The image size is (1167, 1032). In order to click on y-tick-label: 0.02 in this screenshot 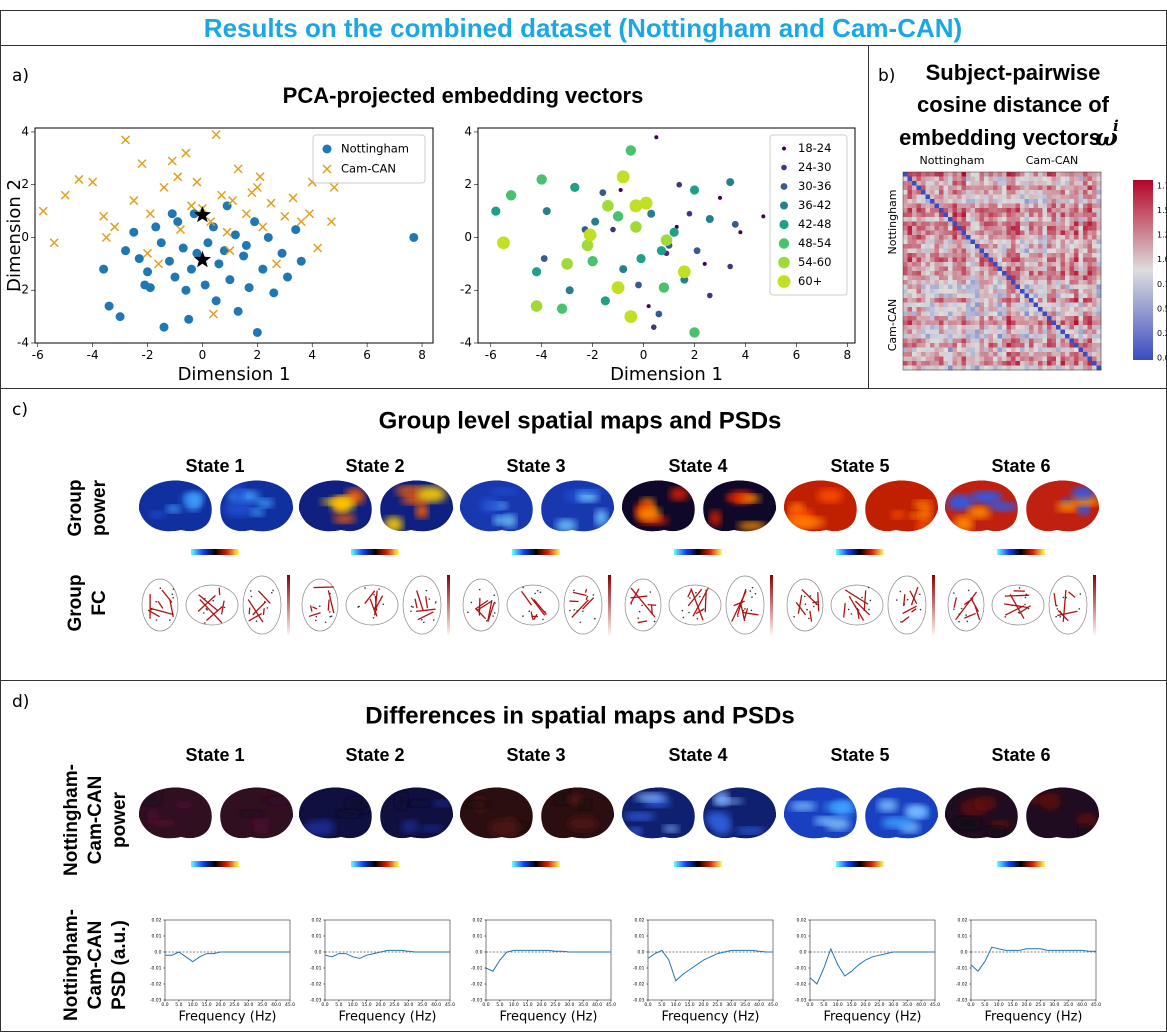, I will do `click(477, 921)`.